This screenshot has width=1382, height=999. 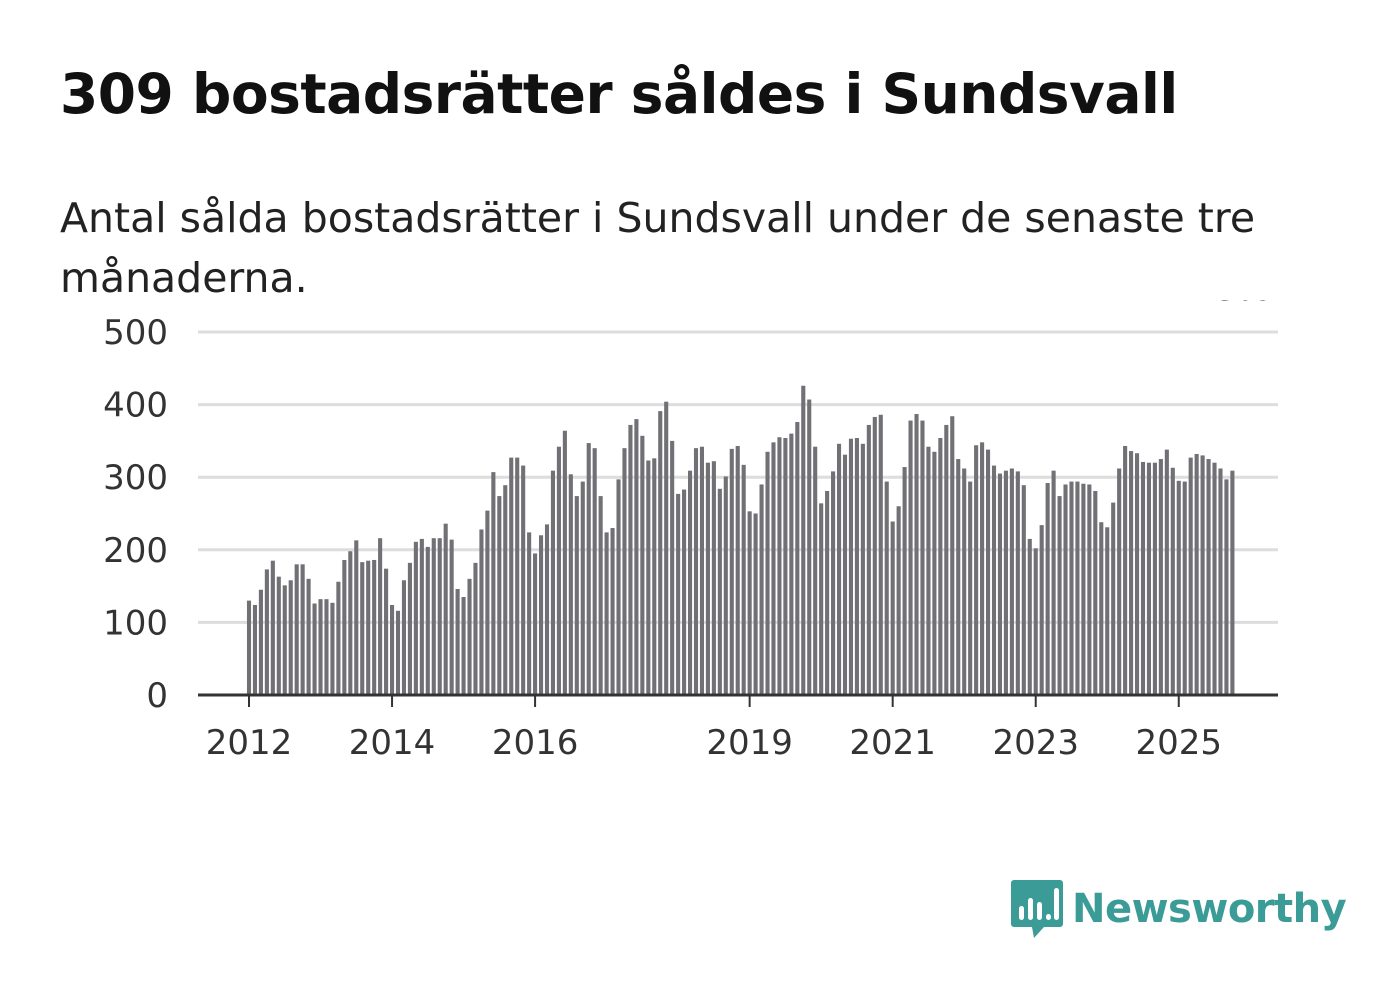 I want to click on chart-title: 309 bostadsrätter såldes i Sundsvall, so click(x=619, y=94).